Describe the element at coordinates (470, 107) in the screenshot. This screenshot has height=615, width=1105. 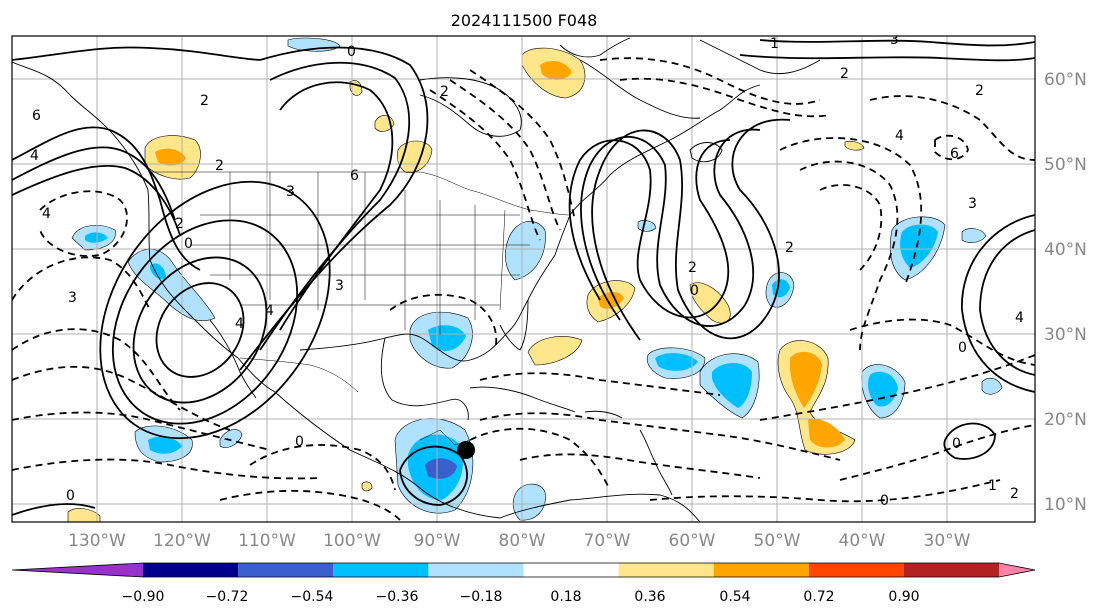
I see `coast-hudson` at that location.